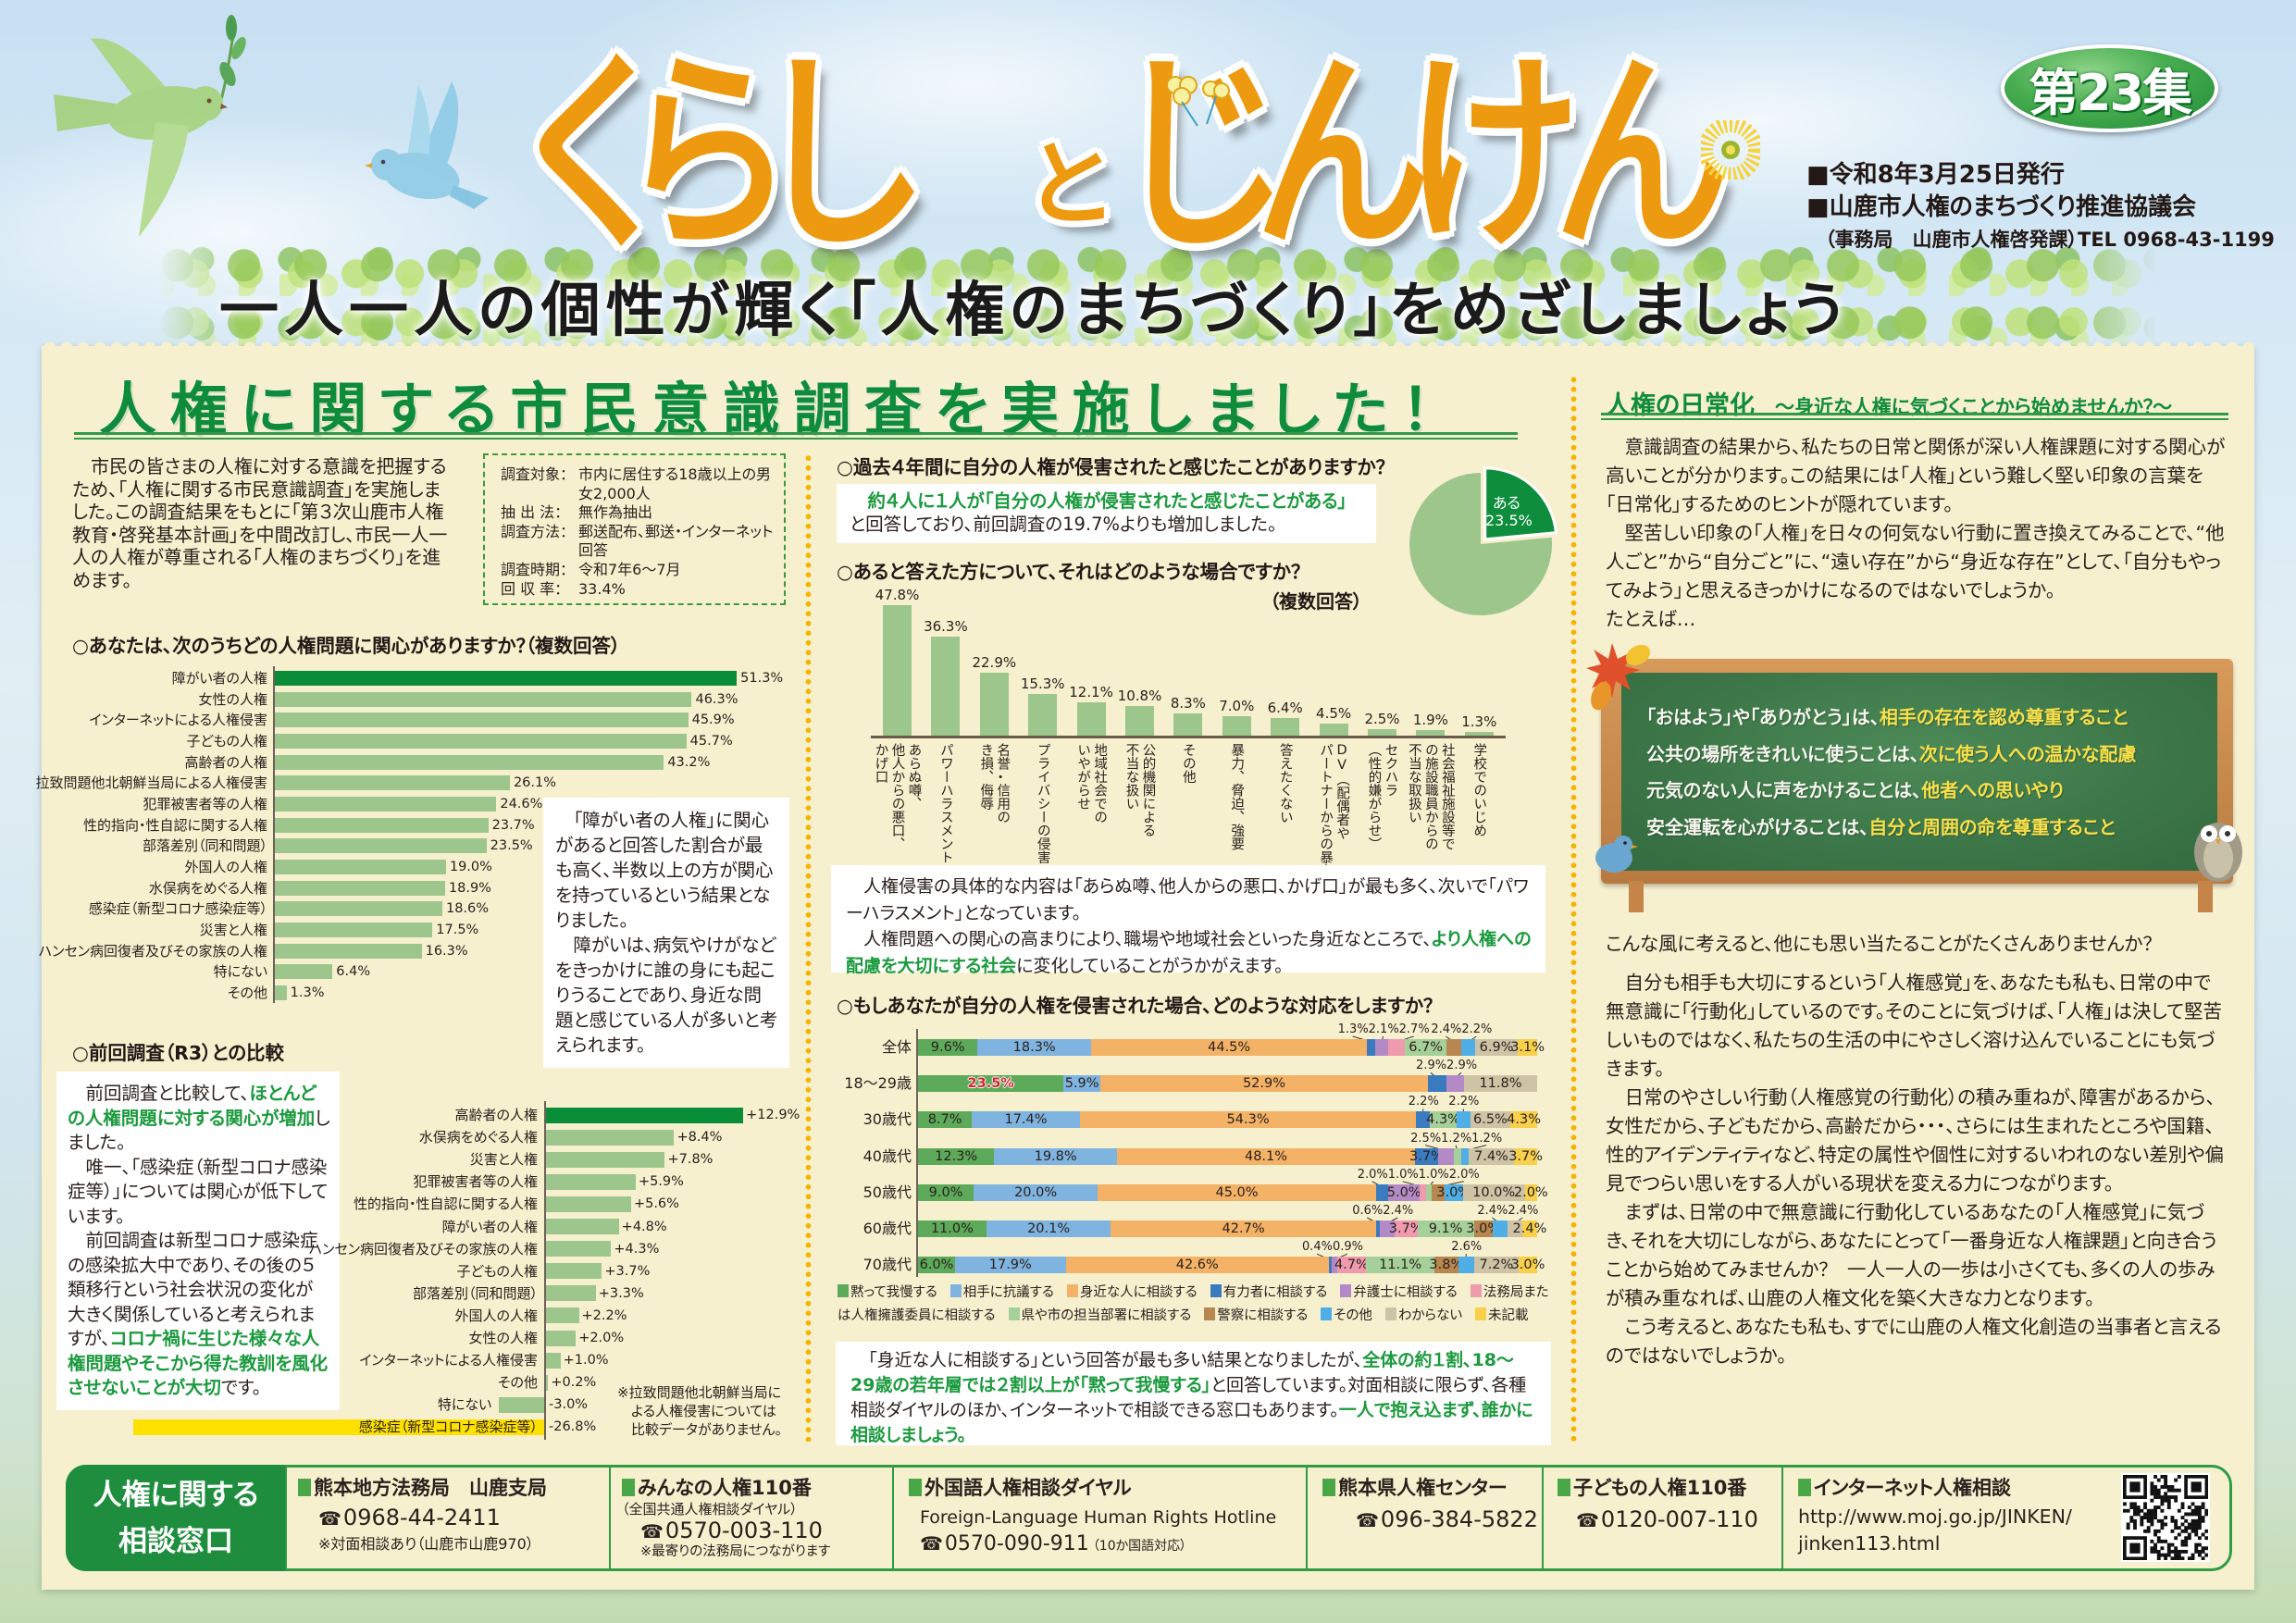  Describe the element at coordinates (240, 972) in the screenshot. I see `bar-label: 特にない` at that location.